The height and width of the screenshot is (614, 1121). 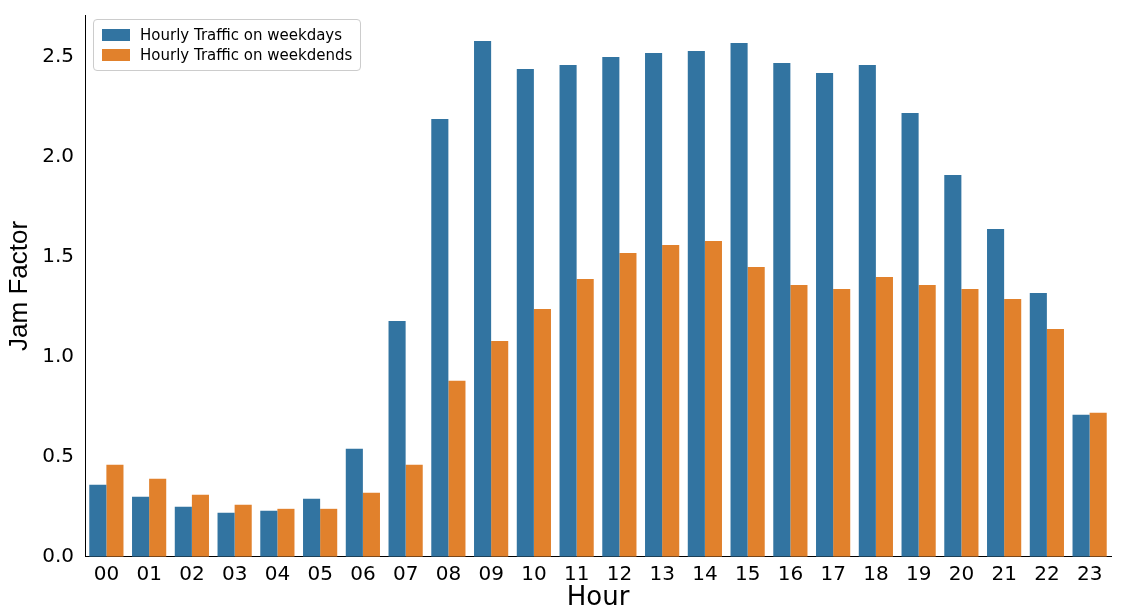 What do you see at coordinates (58, 155) in the screenshot?
I see `y-tick-label: 2.0` at bounding box center [58, 155].